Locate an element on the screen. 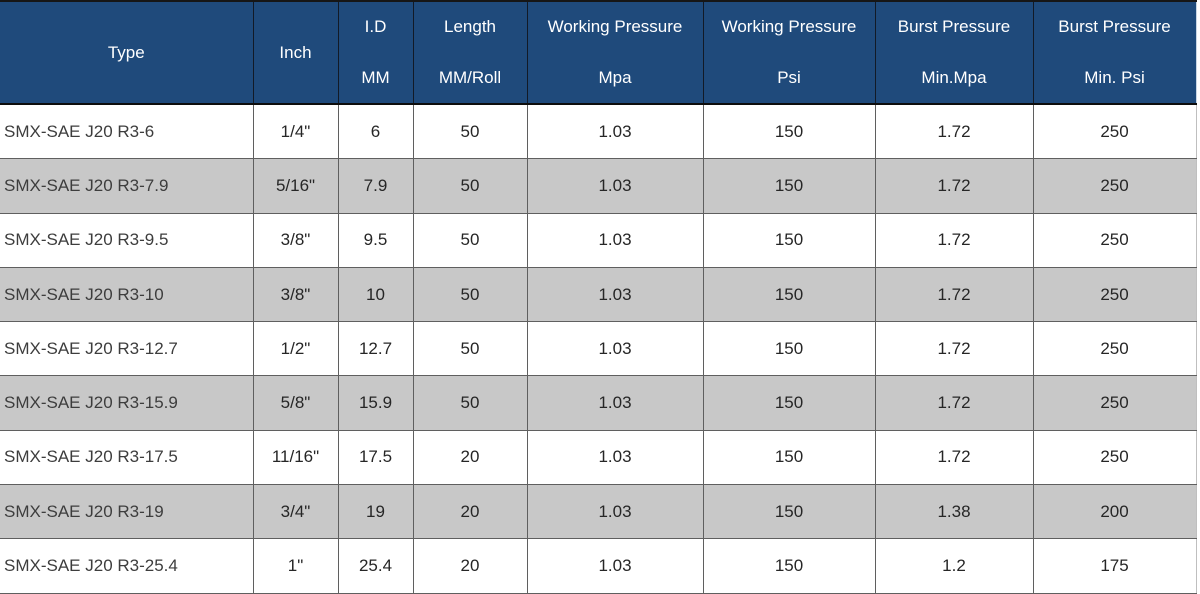 This screenshot has height=594, width=1200. table-row: SMX-SAE J20 R3-19 3/4" 19 20 1.03 150 1.38 200 is located at coordinates (598, 512).